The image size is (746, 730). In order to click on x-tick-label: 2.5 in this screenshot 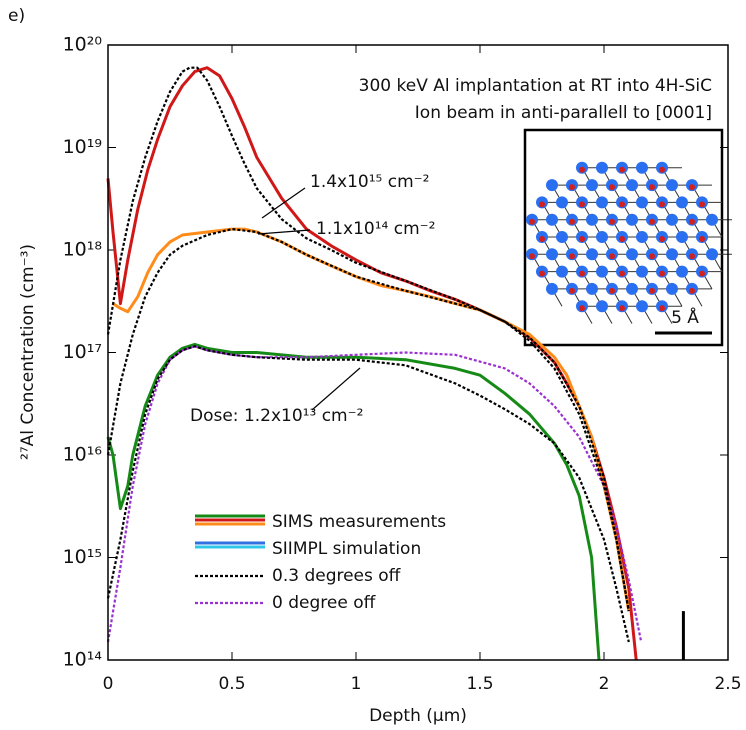, I will do `click(727, 684)`.